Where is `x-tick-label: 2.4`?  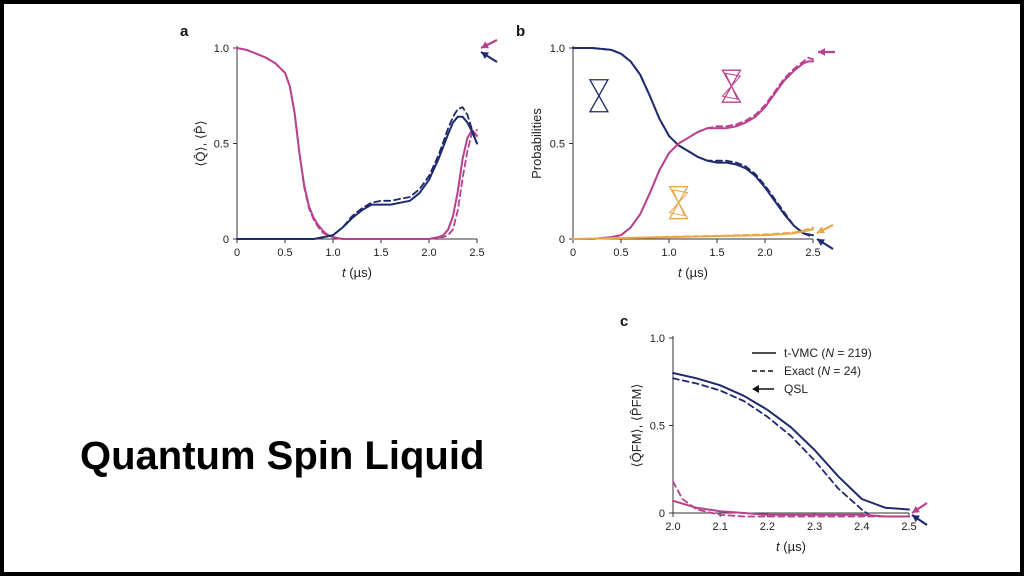
x-tick-label: 2.4 is located at coordinates (861, 527).